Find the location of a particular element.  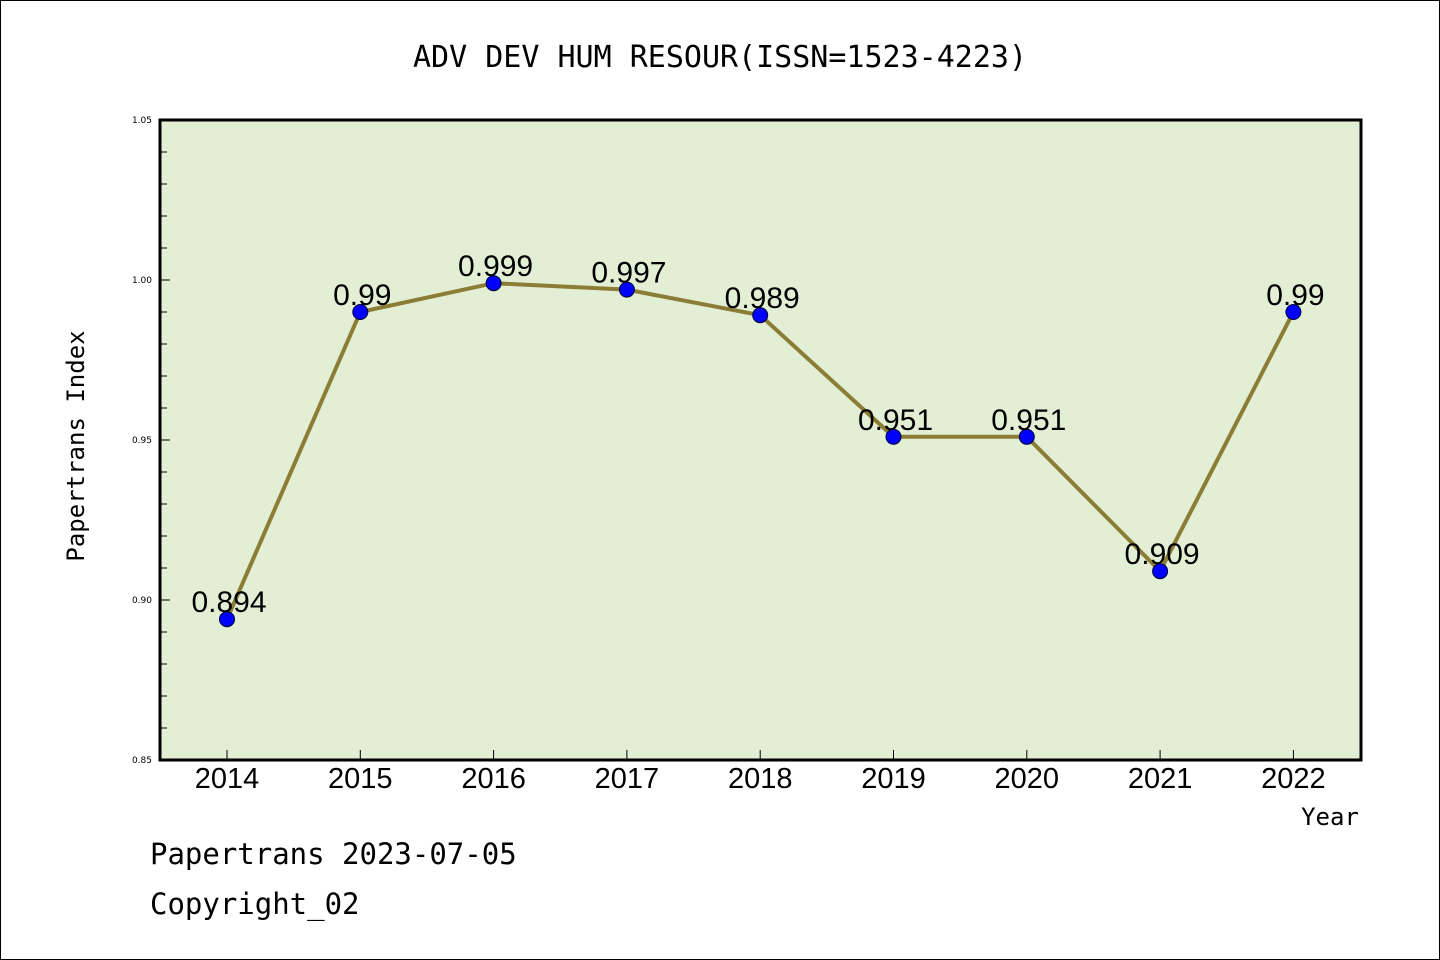

data-label: 0.989 is located at coordinates (762, 298).